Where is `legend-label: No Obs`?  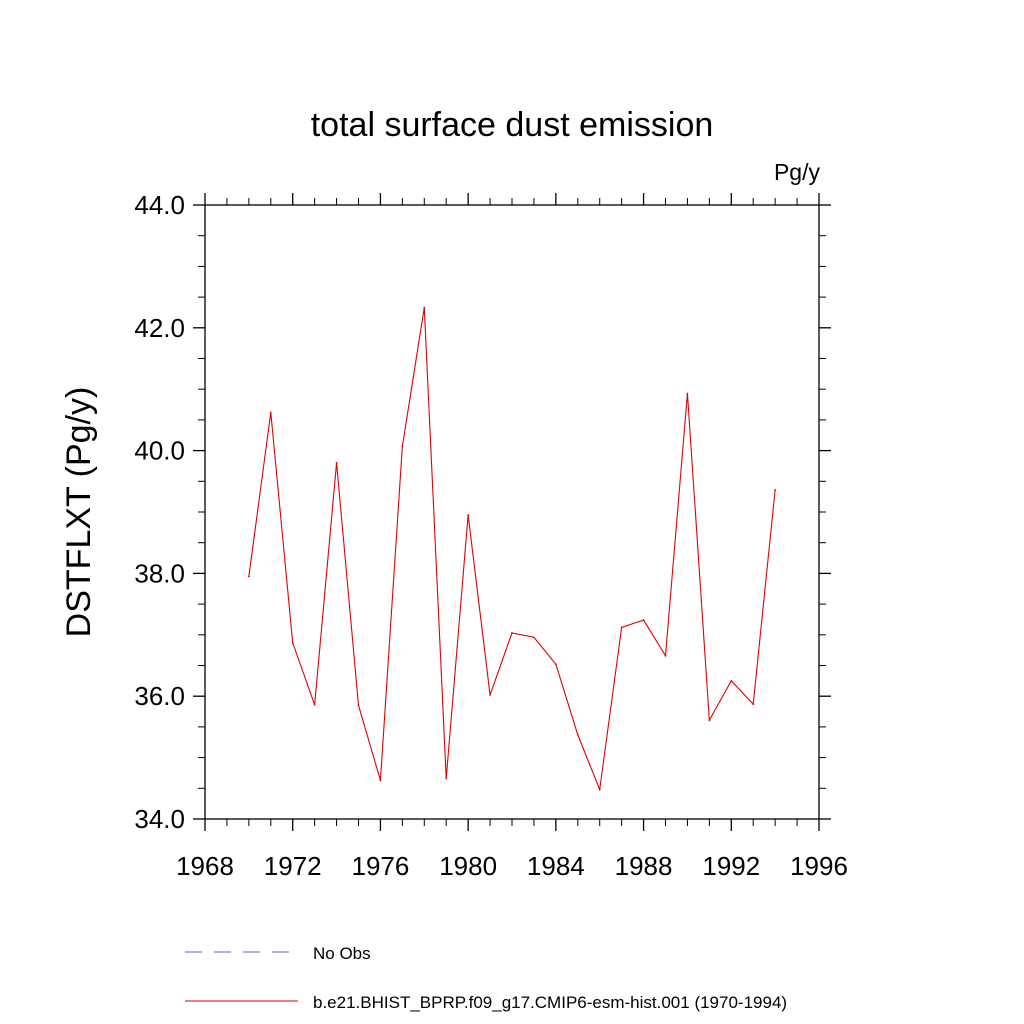 legend-label: No Obs is located at coordinates (342, 953).